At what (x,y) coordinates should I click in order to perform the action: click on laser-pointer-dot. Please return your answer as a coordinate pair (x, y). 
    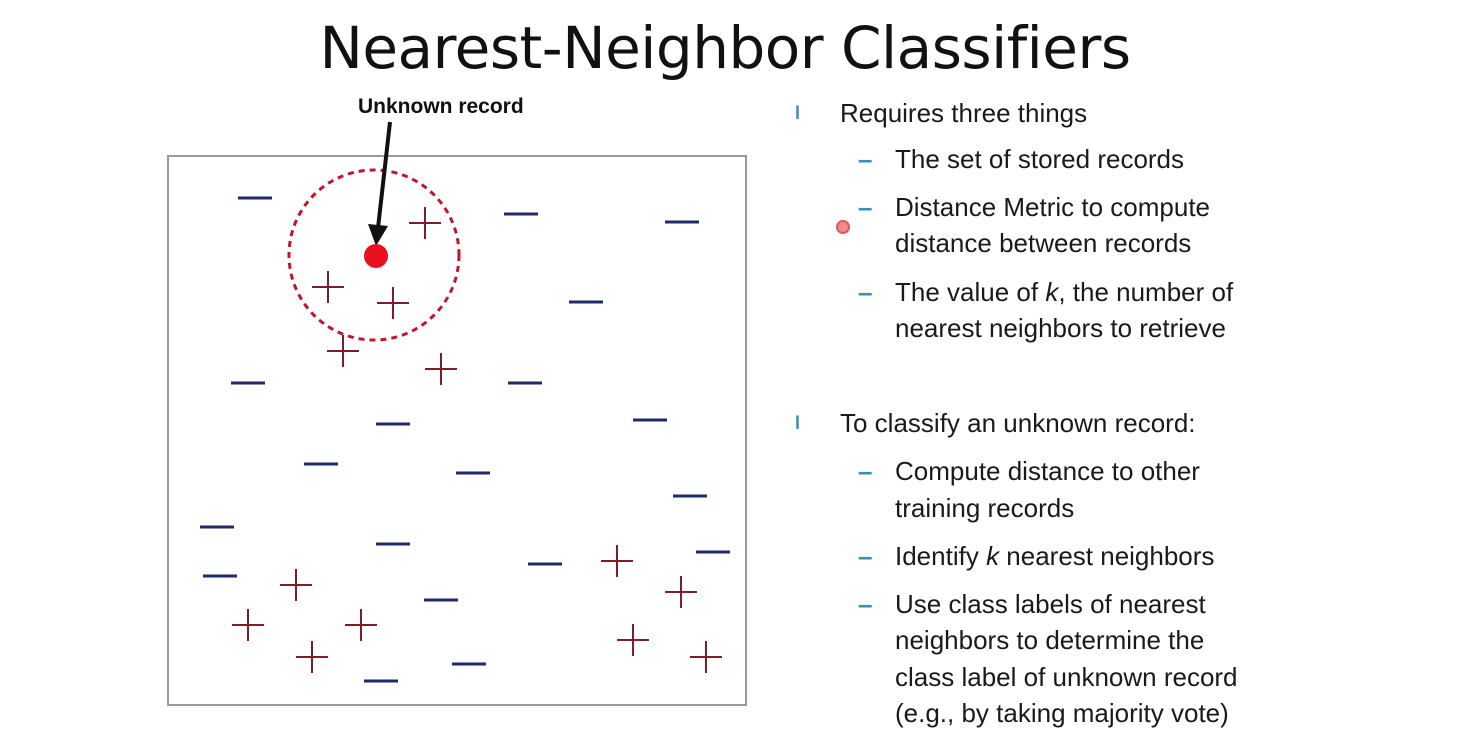
    Looking at the image, I should click on (843, 227).